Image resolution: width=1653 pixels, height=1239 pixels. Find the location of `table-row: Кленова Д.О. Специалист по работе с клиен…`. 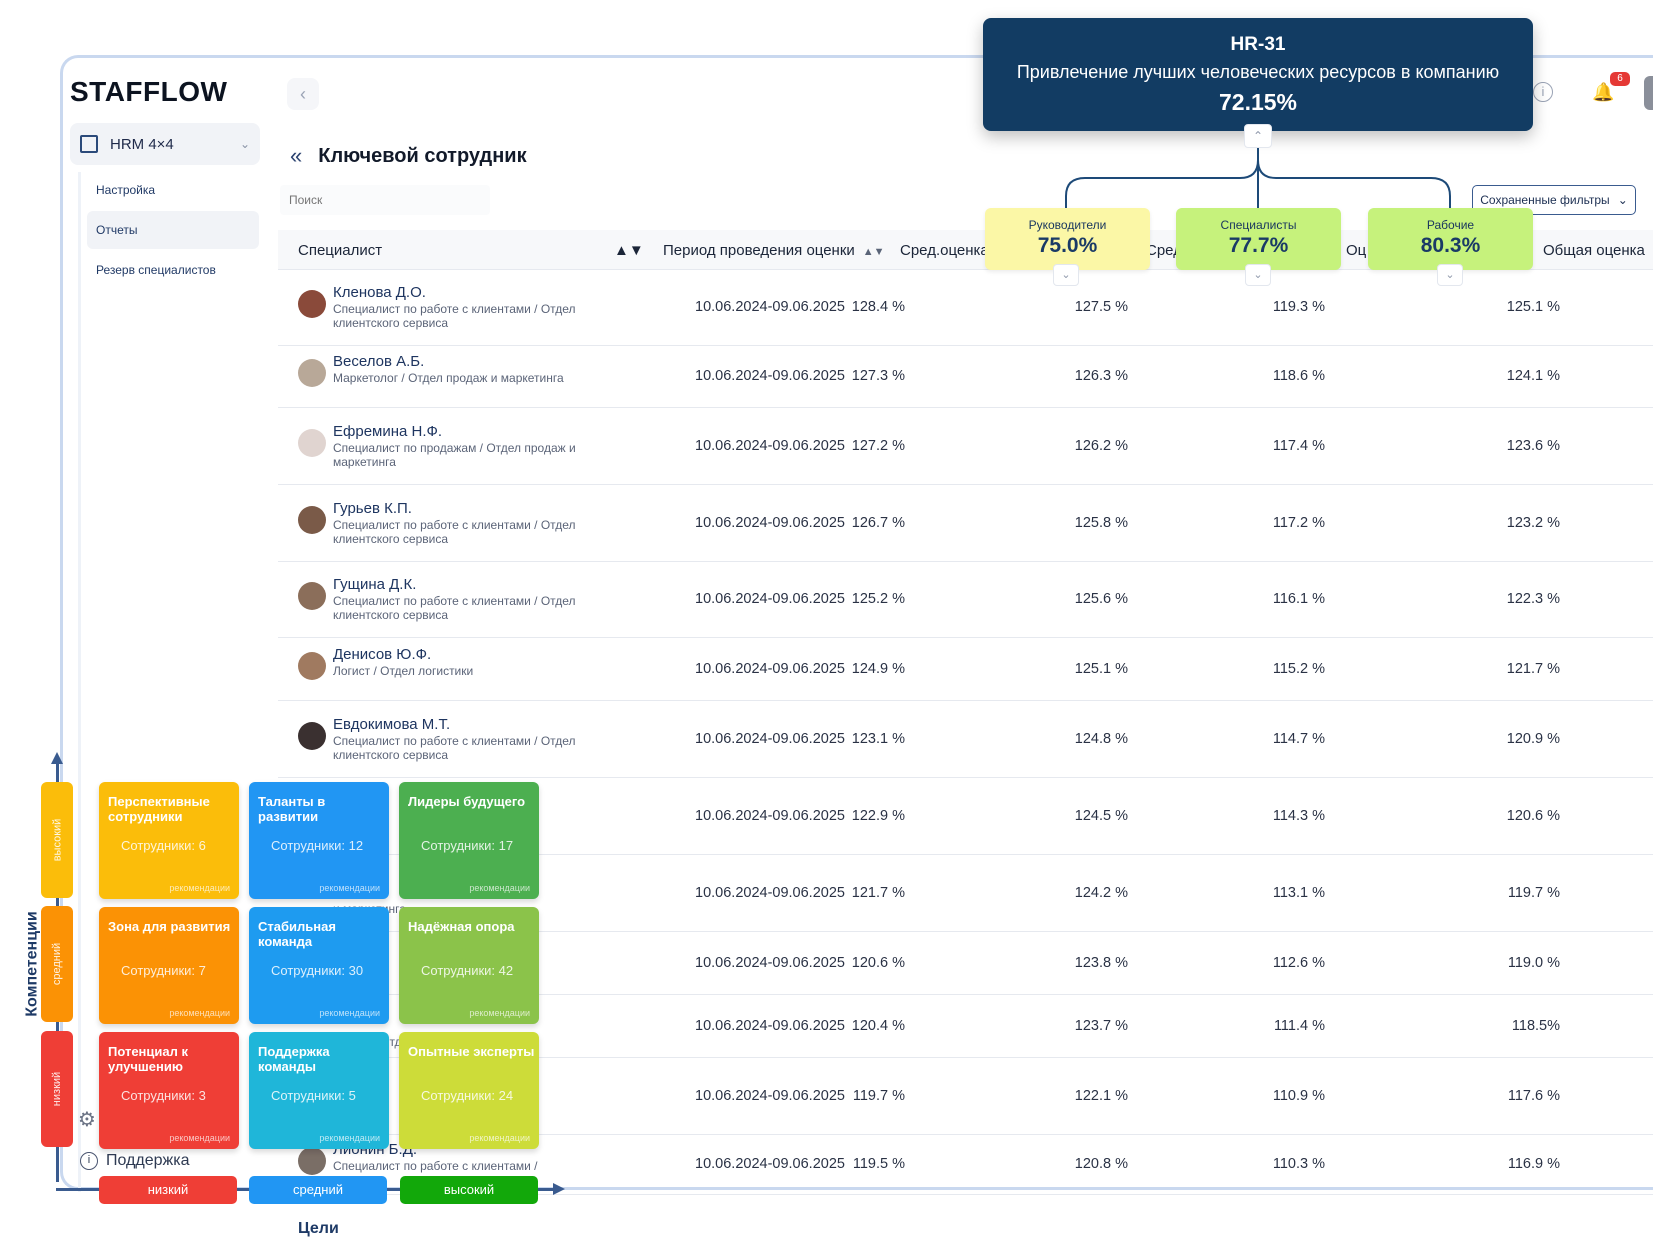

table-row: Кленова Д.О. Специалист по работе с клиен… is located at coordinates (965, 308).